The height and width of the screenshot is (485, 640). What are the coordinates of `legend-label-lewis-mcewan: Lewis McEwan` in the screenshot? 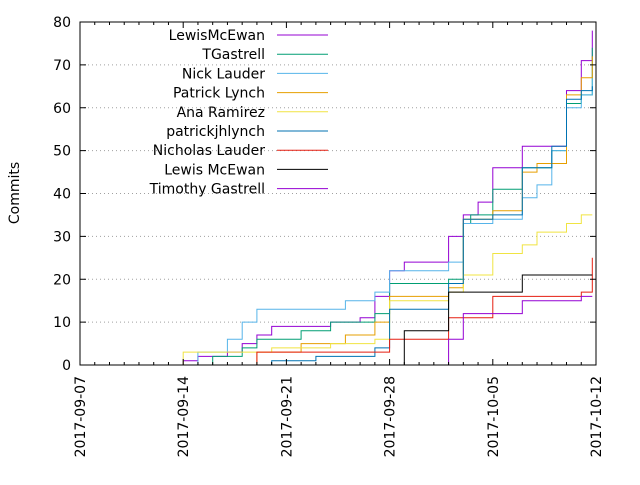 It's located at (214, 170).